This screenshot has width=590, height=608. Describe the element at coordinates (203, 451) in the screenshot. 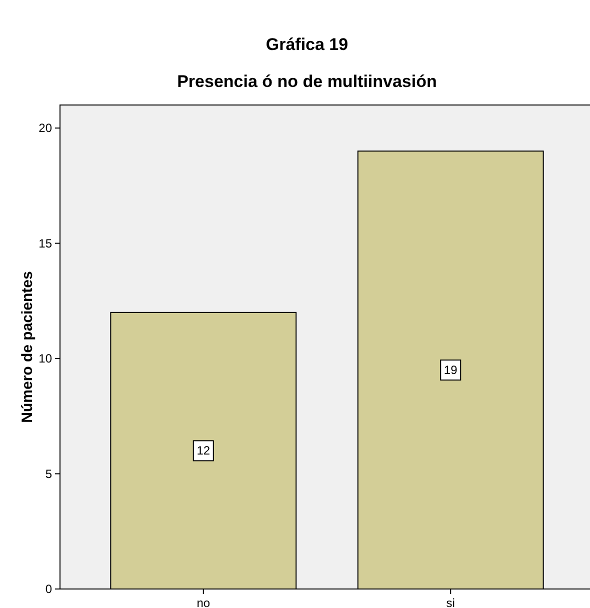

I see `data-label: 12` at that location.